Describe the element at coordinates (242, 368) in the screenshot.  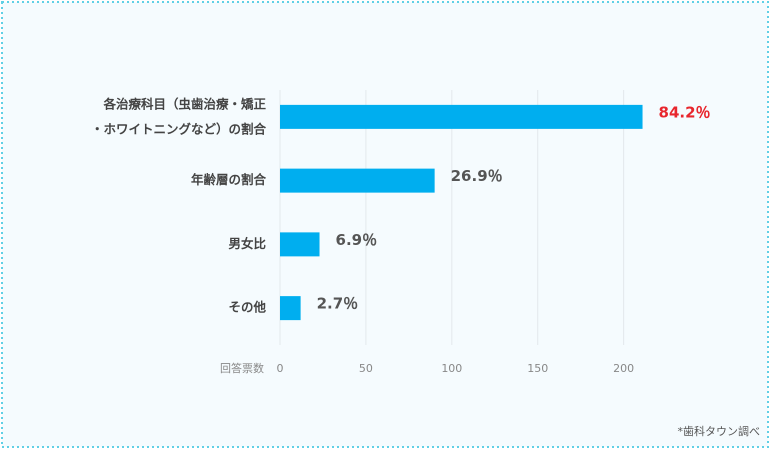
I see `x-axis-label: 回答票数` at that location.